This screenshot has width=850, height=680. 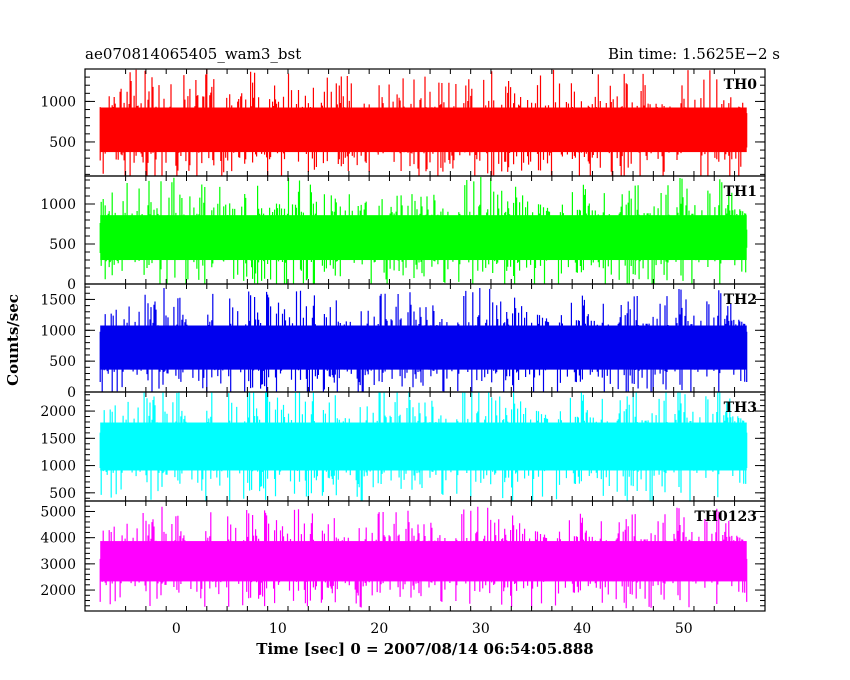 I want to click on series-th3-core, so click(x=423, y=446).